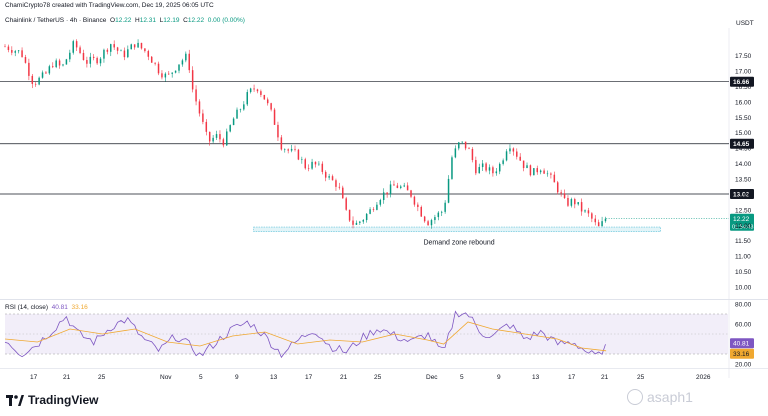 This screenshot has width=768, height=416. I want to click on tradingview-logo: TradingView, so click(52, 400).